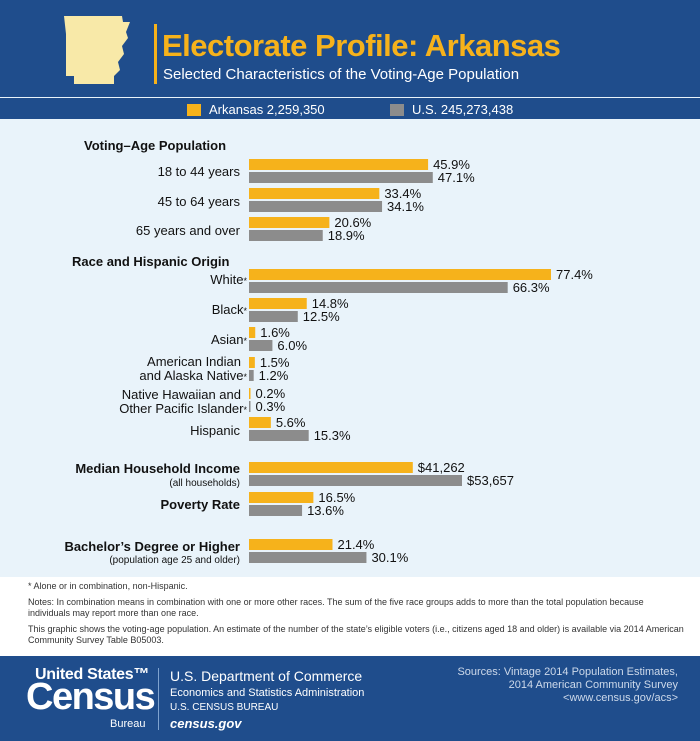 The height and width of the screenshot is (741, 700). Describe the element at coordinates (389, 557) in the screenshot. I see `value-label-us-s2-r2: 30.1%` at that location.